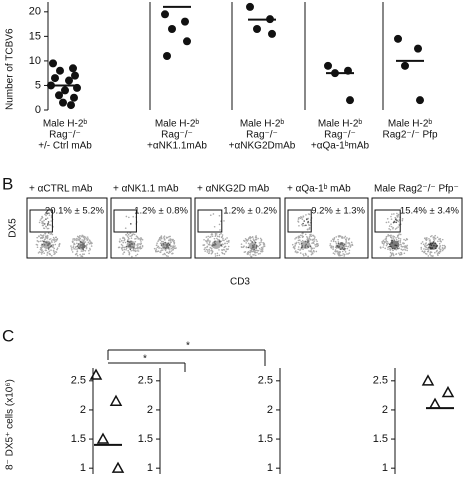 The height and width of the screenshot is (479, 474). Describe the element at coordinates (430, 211) in the screenshot. I see `gate-stat: 15.4% ± 3.4%` at that location.